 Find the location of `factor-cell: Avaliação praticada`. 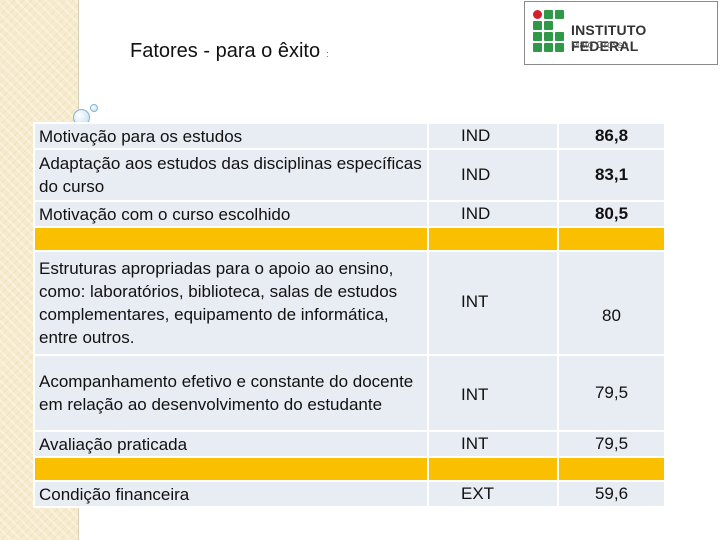

factor-cell: Avaliação praticada is located at coordinates (231, 444).